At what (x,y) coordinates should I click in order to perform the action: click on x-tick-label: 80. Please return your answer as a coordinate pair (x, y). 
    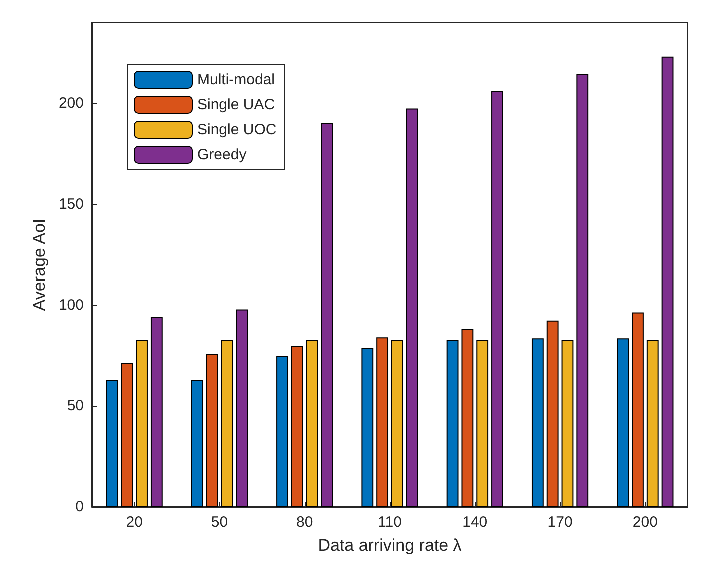
    Looking at the image, I should click on (305, 522).